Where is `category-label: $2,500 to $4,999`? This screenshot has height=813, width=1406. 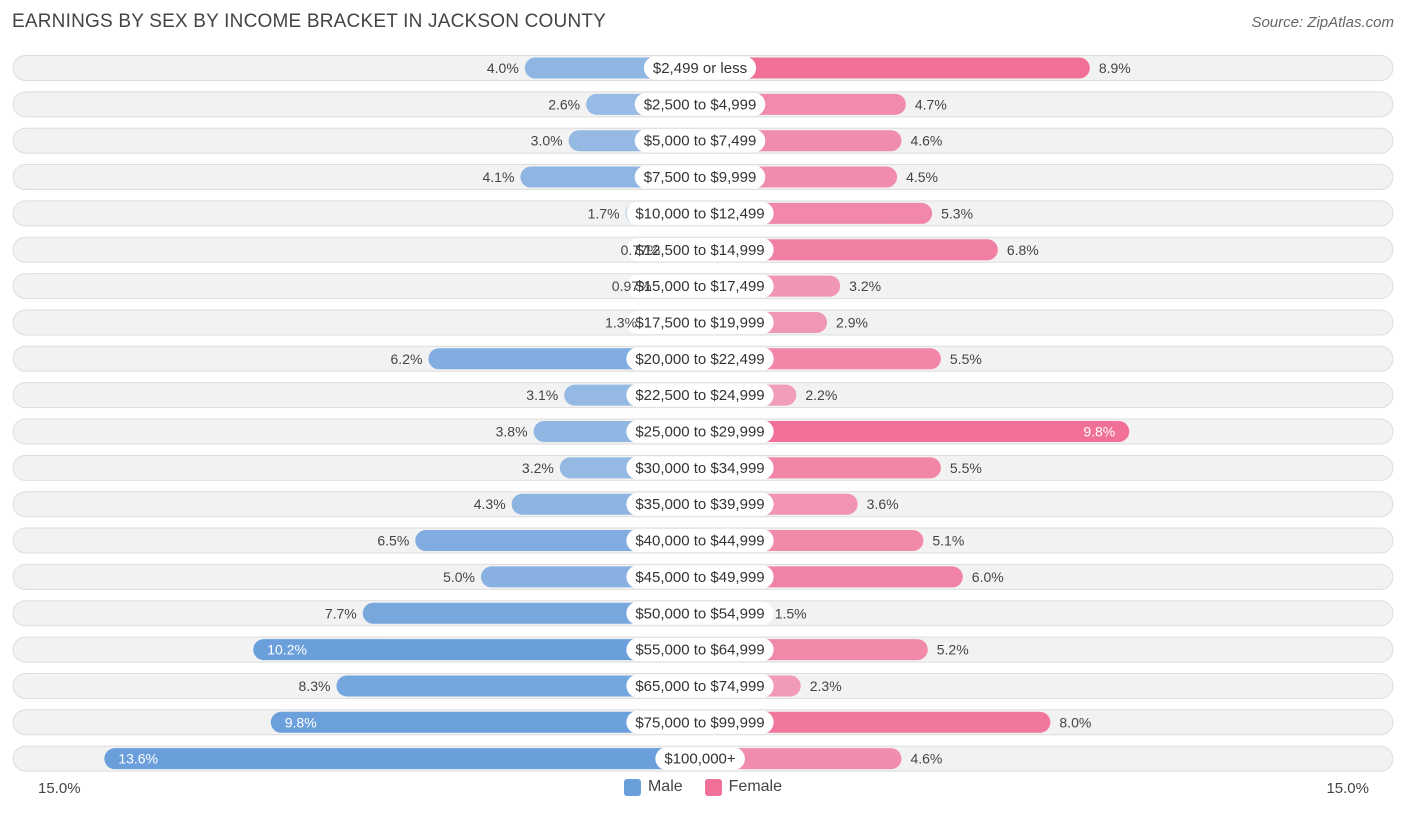
category-label: $2,500 to $4,999 is located at coordinates (700, 104).